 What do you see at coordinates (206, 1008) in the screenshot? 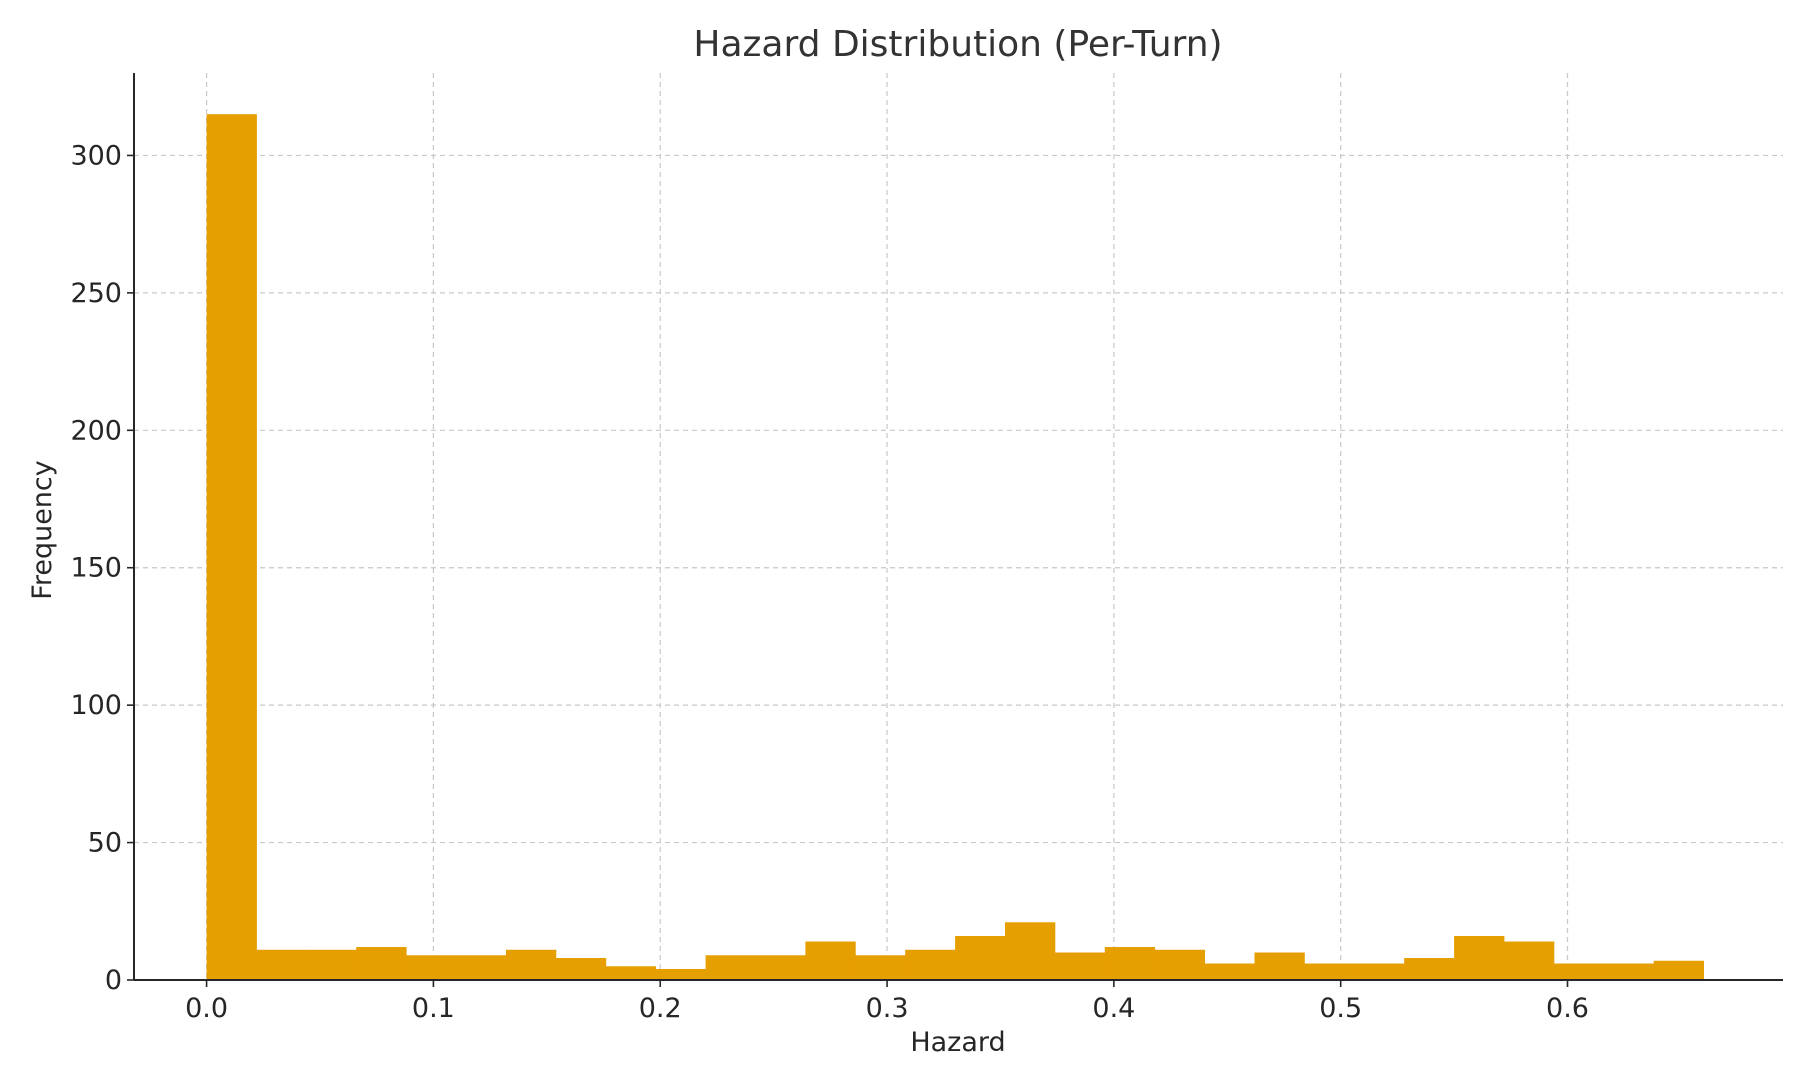
I see `x-tick-label: 0.0` at bounding box center [206, 1008].